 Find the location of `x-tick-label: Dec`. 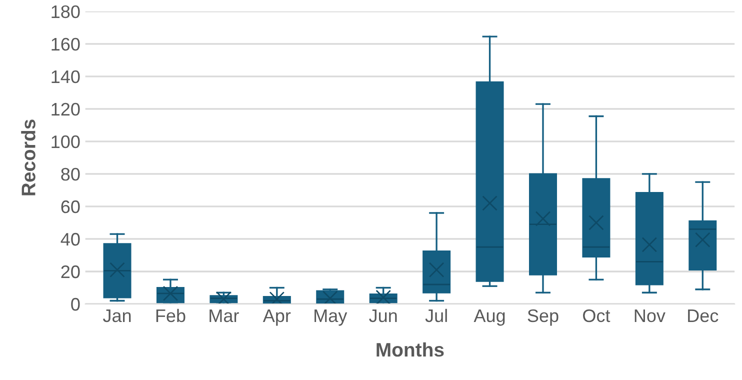

x-tick-label: Dec is located at coordinates (703, 316).